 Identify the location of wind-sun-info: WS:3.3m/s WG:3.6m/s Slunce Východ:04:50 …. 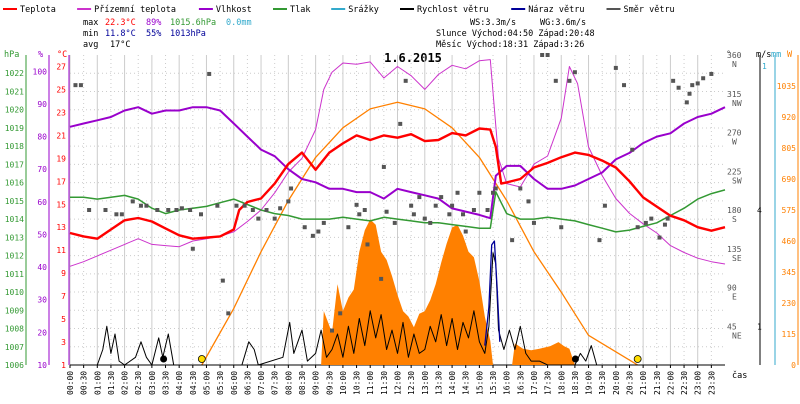
(515, 34).